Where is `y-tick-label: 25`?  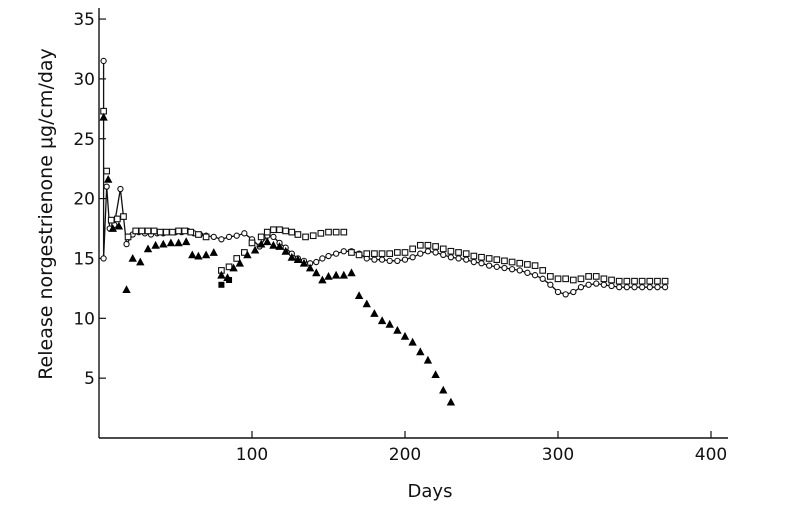
y-tick-label: 25 is located at coordinates (84, 140).